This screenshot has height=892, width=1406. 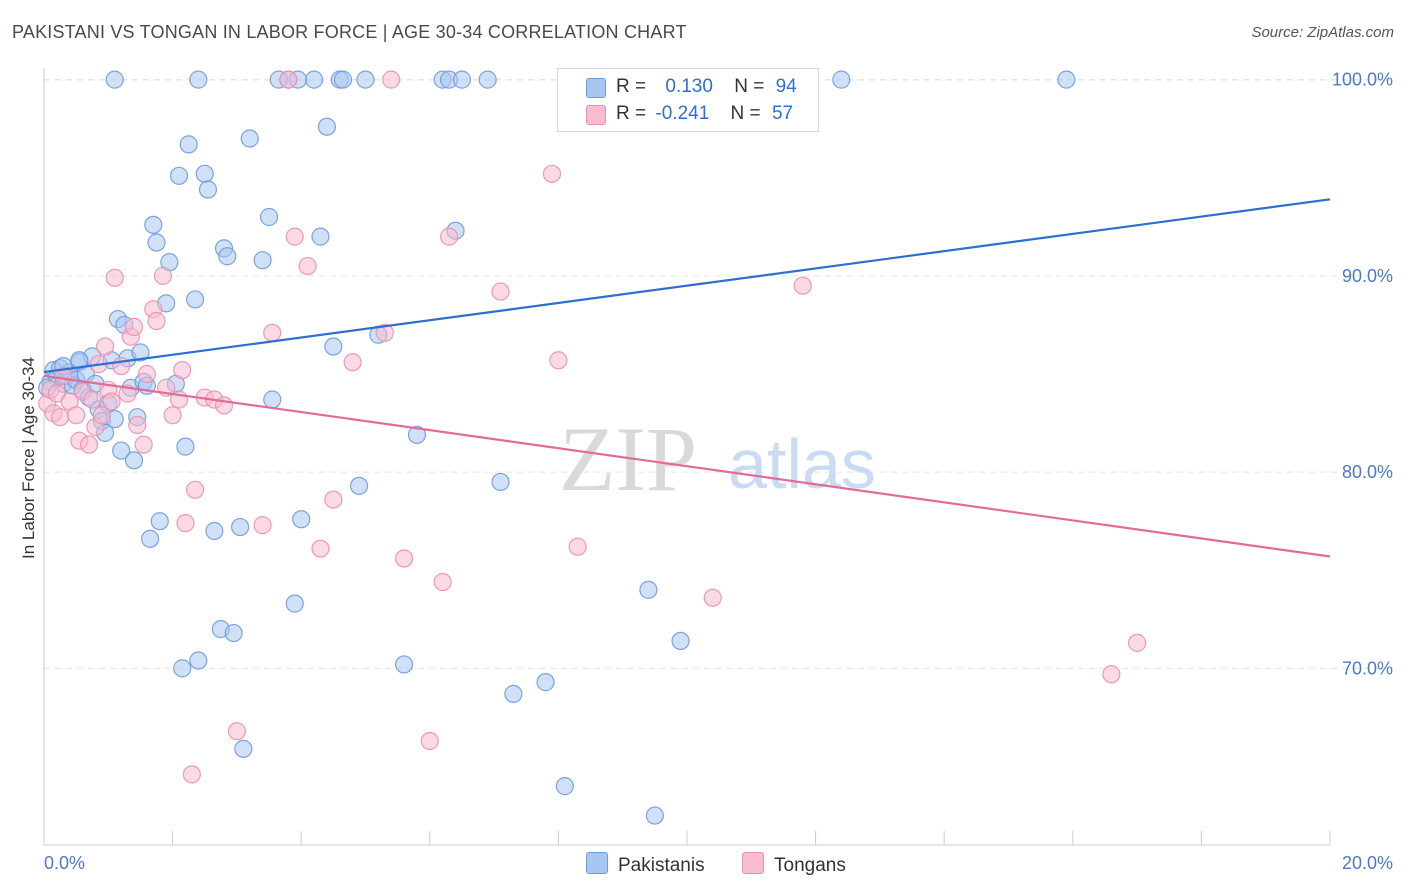 What do you see at coordinates (1367, 863) in the screenshot?
I see `x-tick-label: 20.0%` at bounding box center [1367, 863].